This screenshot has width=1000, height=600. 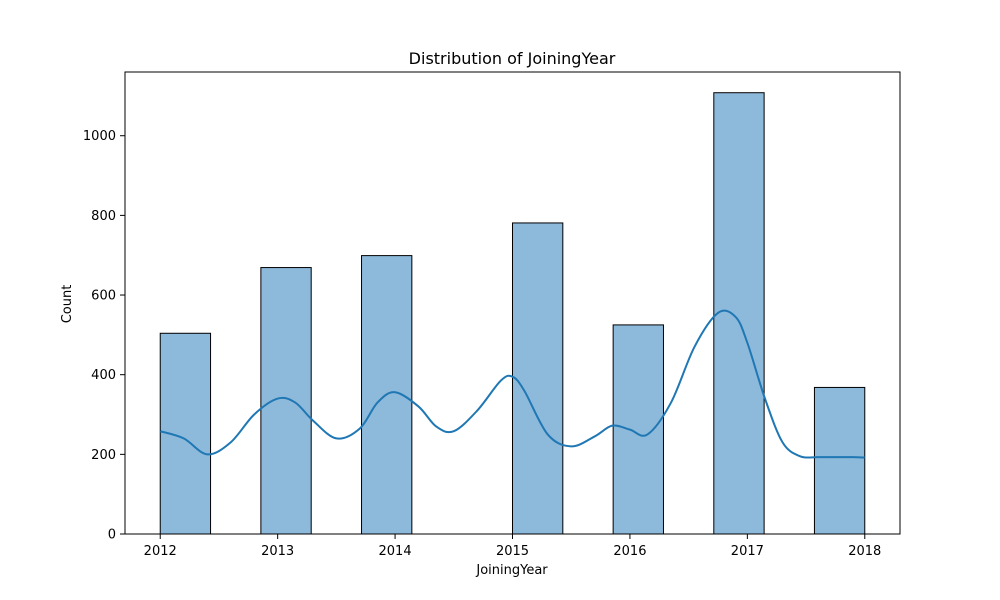 What do you see at coordinates (629, 551) in the screenshot?
I see `x-tick-label-2016: 2016` at bounding box center [629, 551].